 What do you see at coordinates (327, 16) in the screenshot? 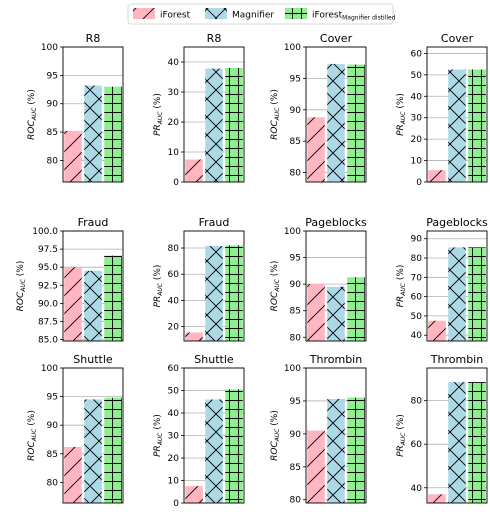
I see `legend-label-iforest-distilled-main: iForest` at bounding box center [327, 16].